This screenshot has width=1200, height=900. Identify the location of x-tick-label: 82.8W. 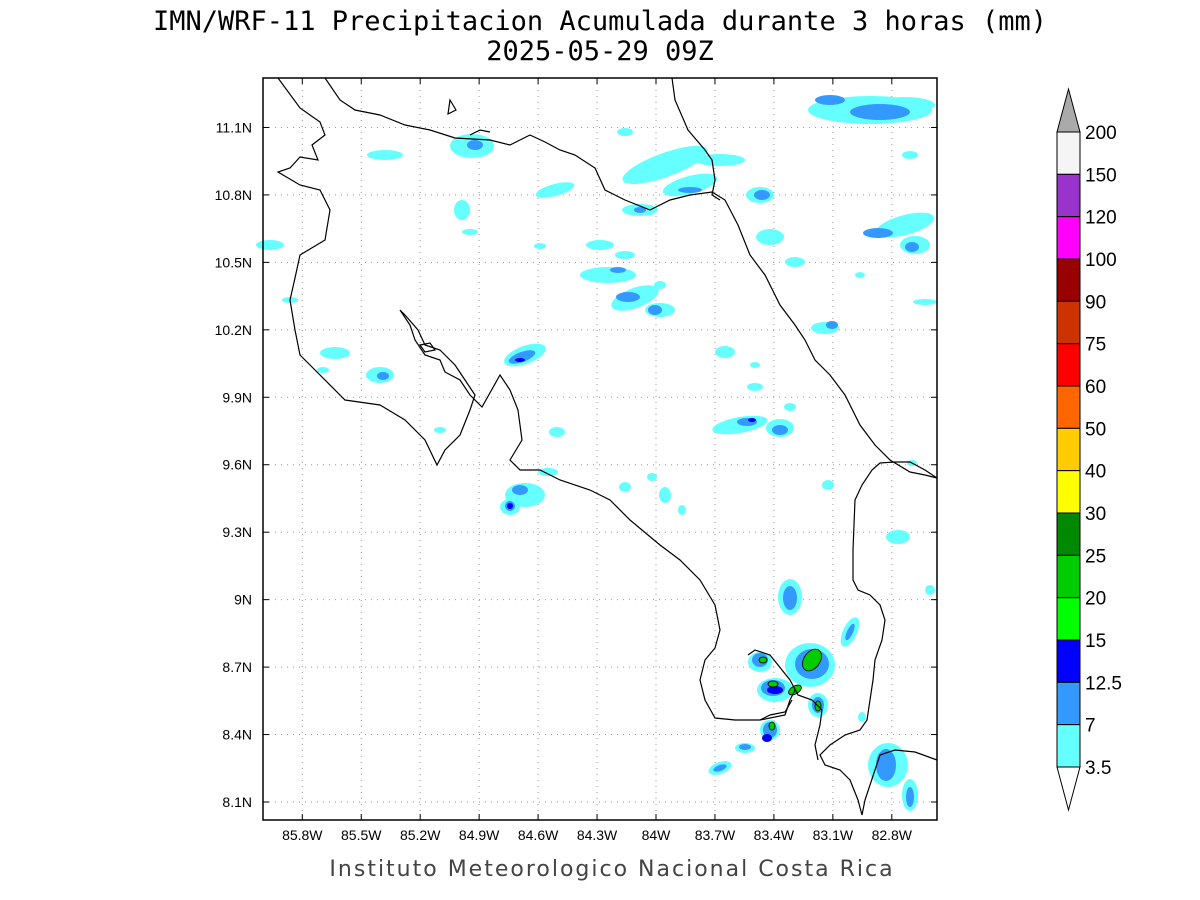
(892, 835).